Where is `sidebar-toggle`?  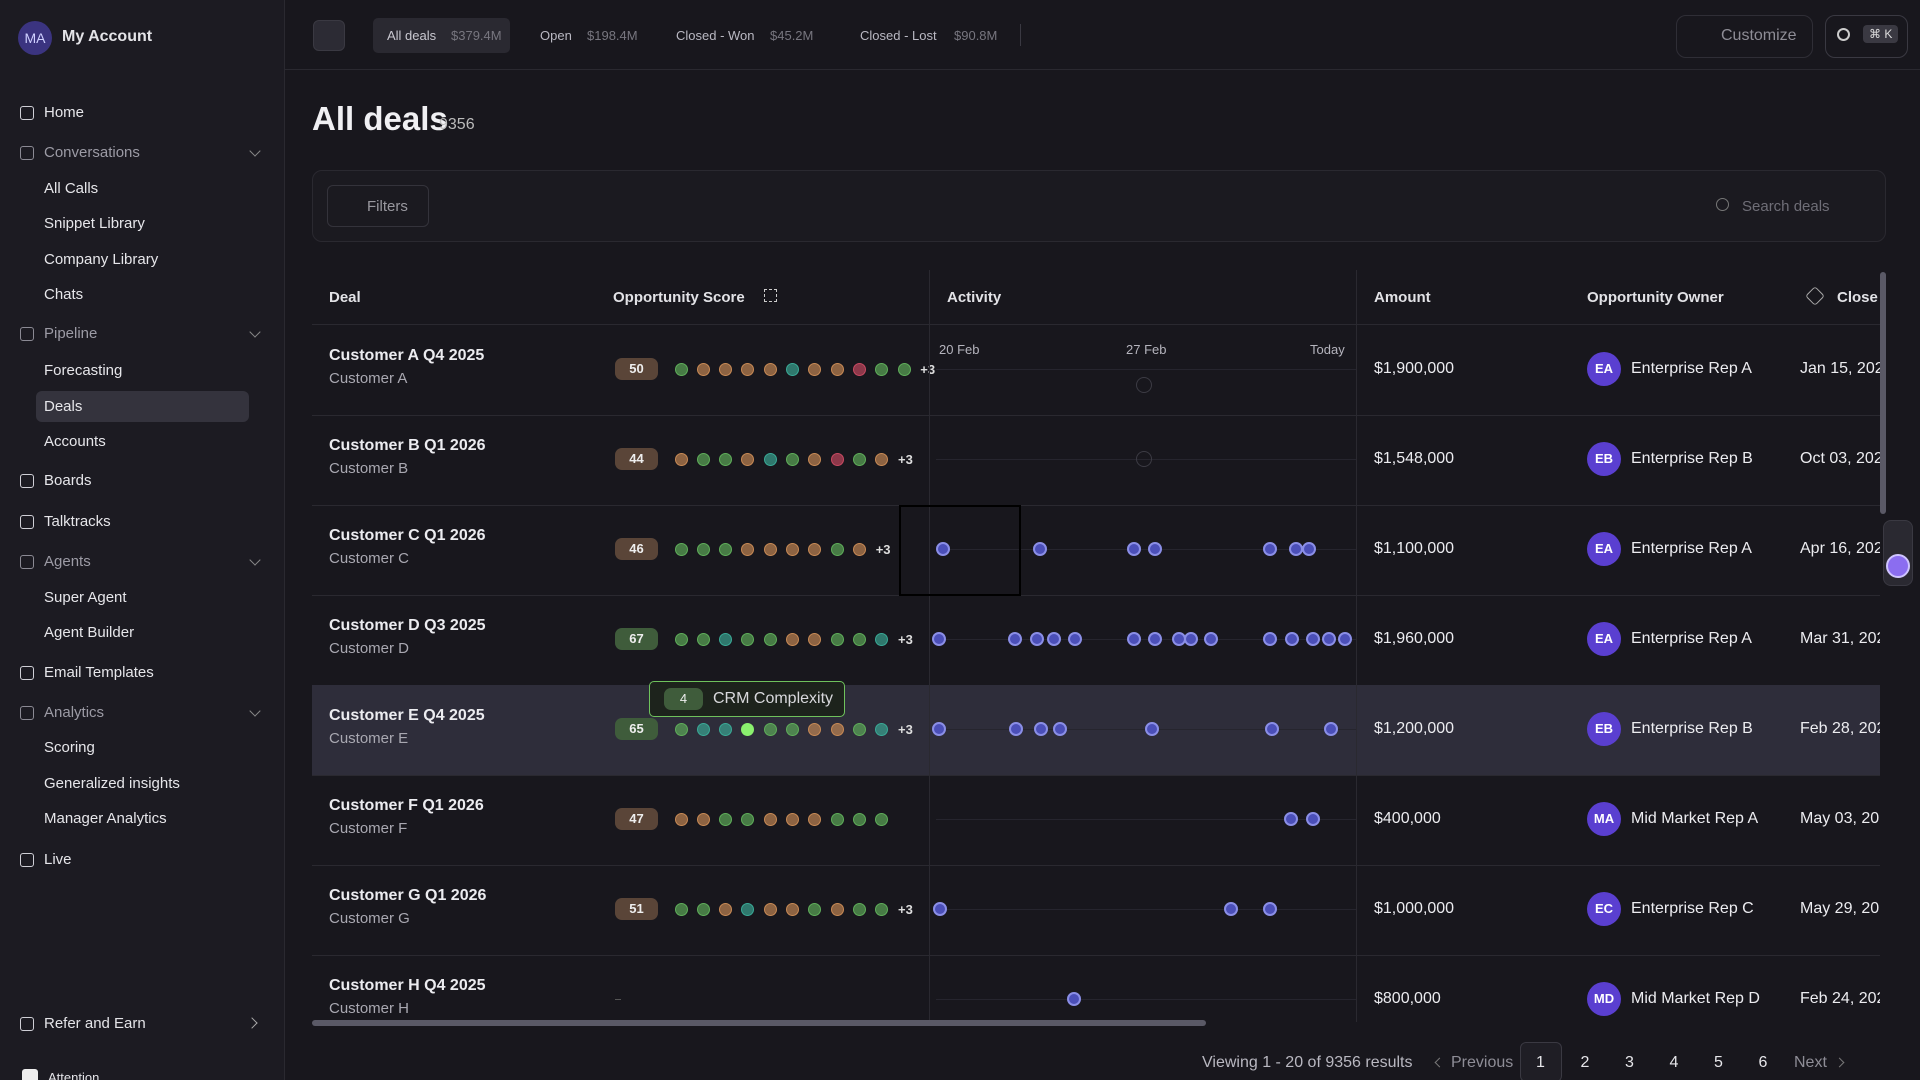
sidebar-toggle is located at coordinates (329, 35).